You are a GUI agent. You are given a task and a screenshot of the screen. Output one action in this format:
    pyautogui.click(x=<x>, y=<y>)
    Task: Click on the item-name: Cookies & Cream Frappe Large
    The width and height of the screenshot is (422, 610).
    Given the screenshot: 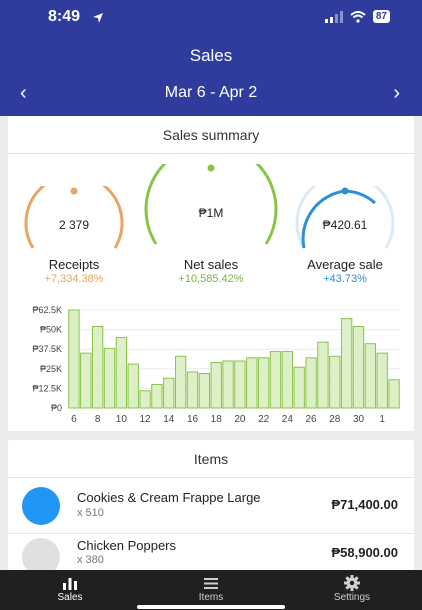 What is the action you would take?
    pyautogui.click(x=169, y=497)
    